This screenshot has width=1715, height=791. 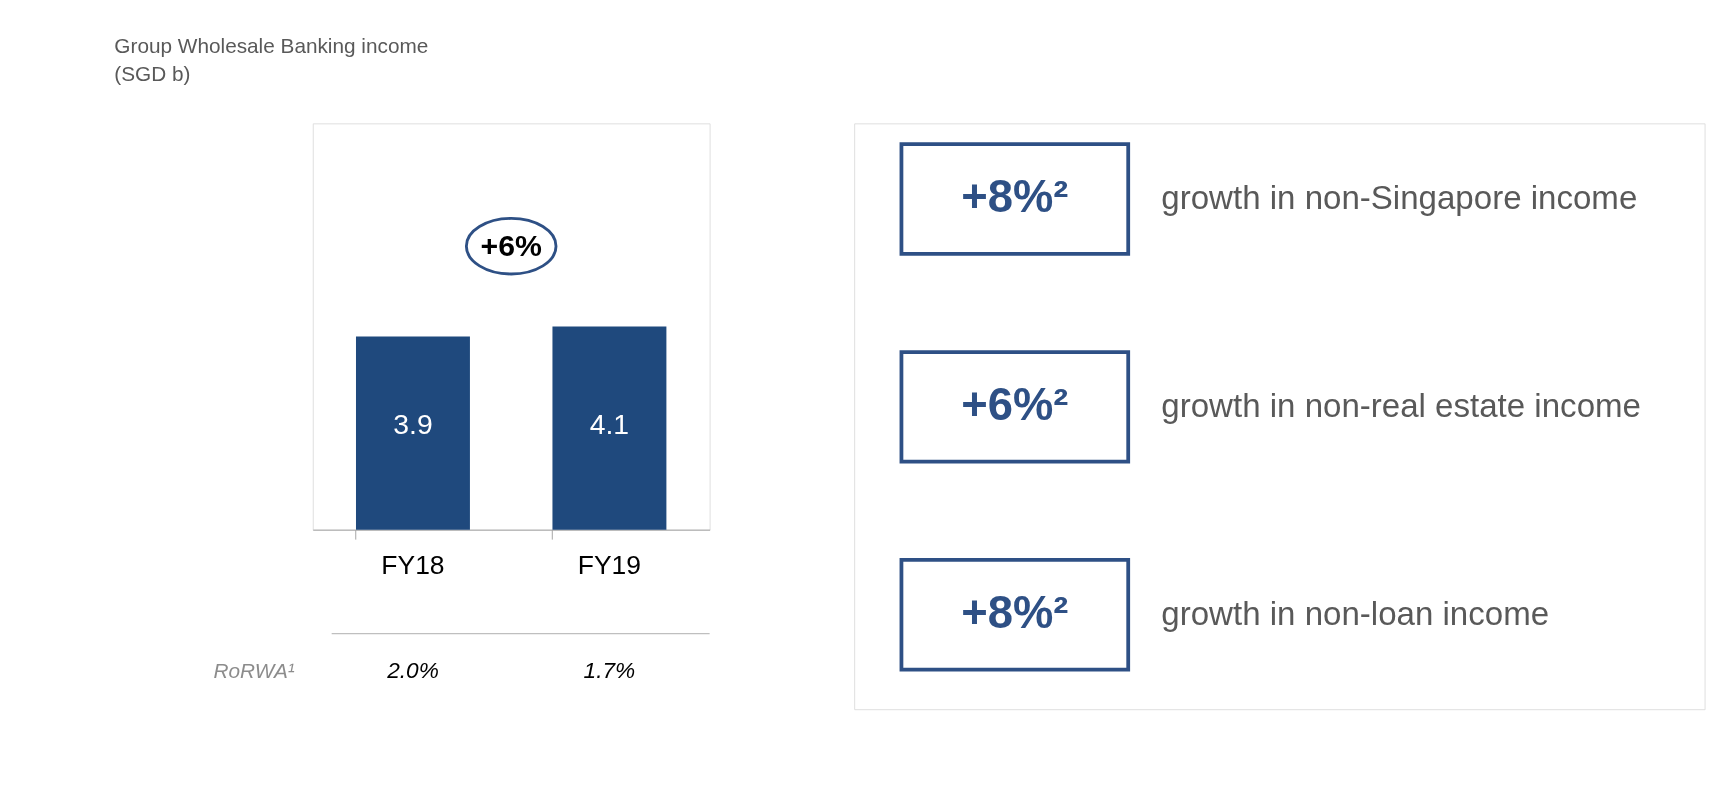 I want to click on text: growth in non-real estate income, so click(x=1401, y=406).